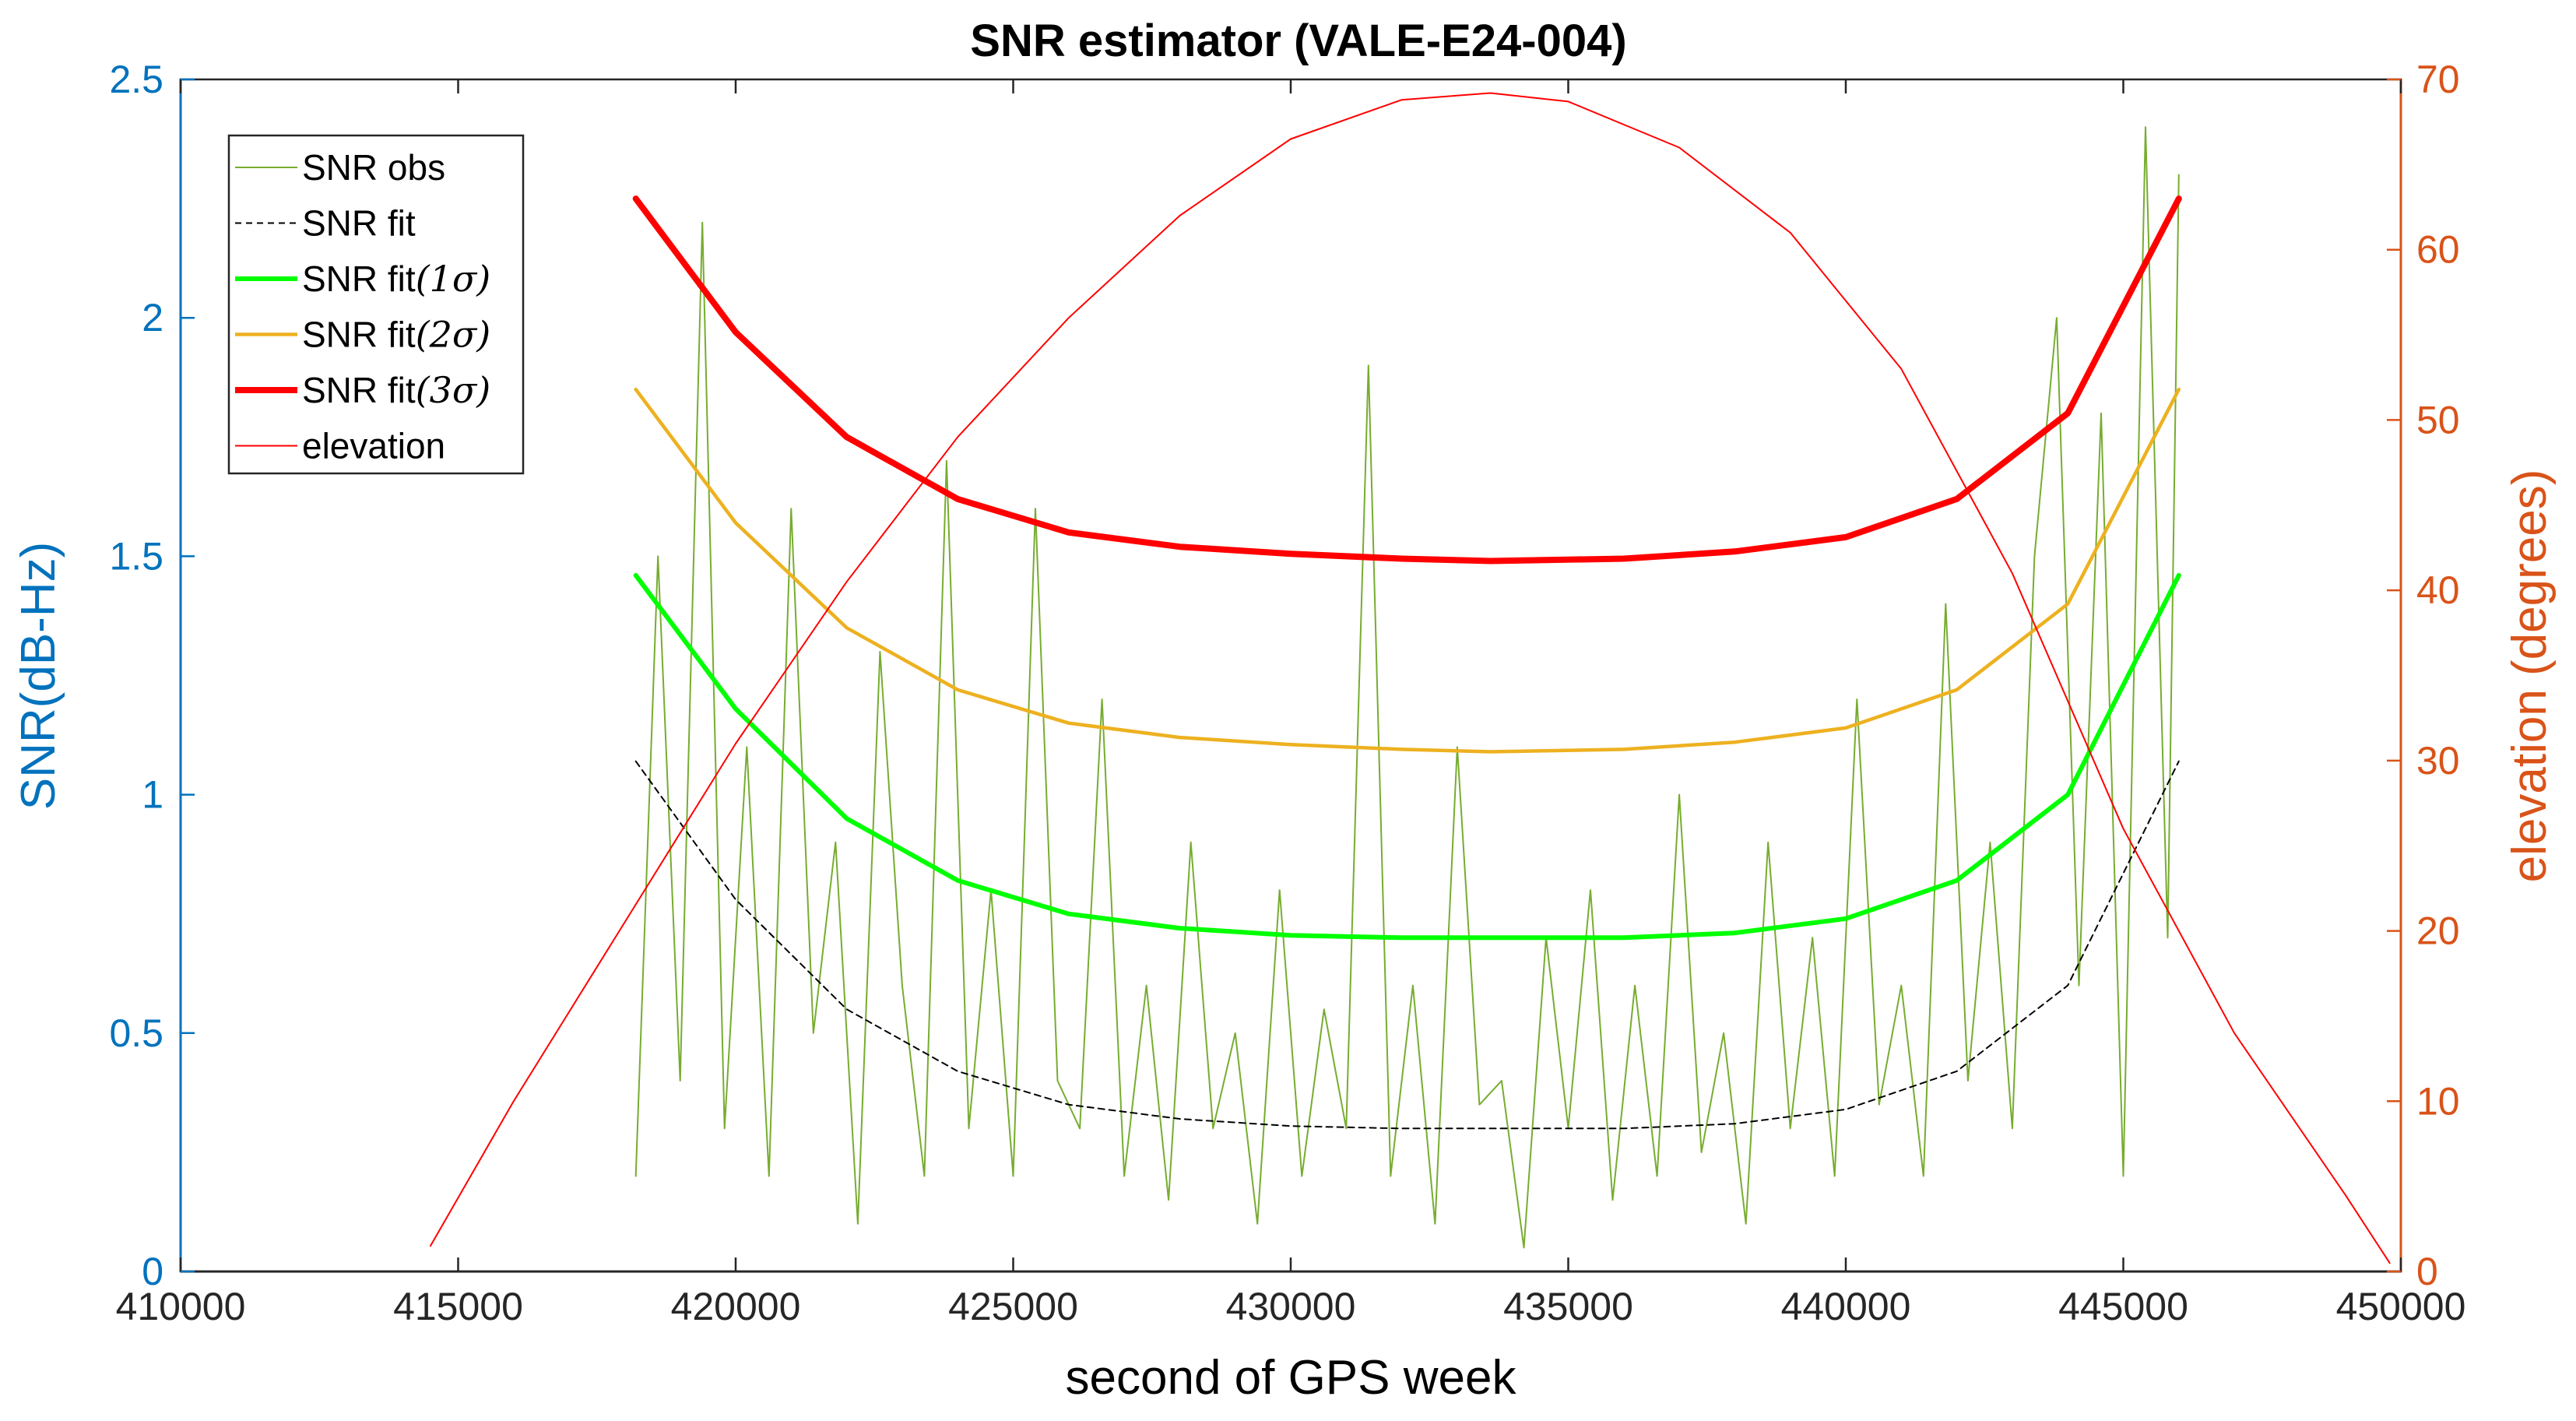  What do you see at coordinates (152, 1271) in the screenshot?
I see `y-tick-label: 0` at bounding box center [152, 1271].